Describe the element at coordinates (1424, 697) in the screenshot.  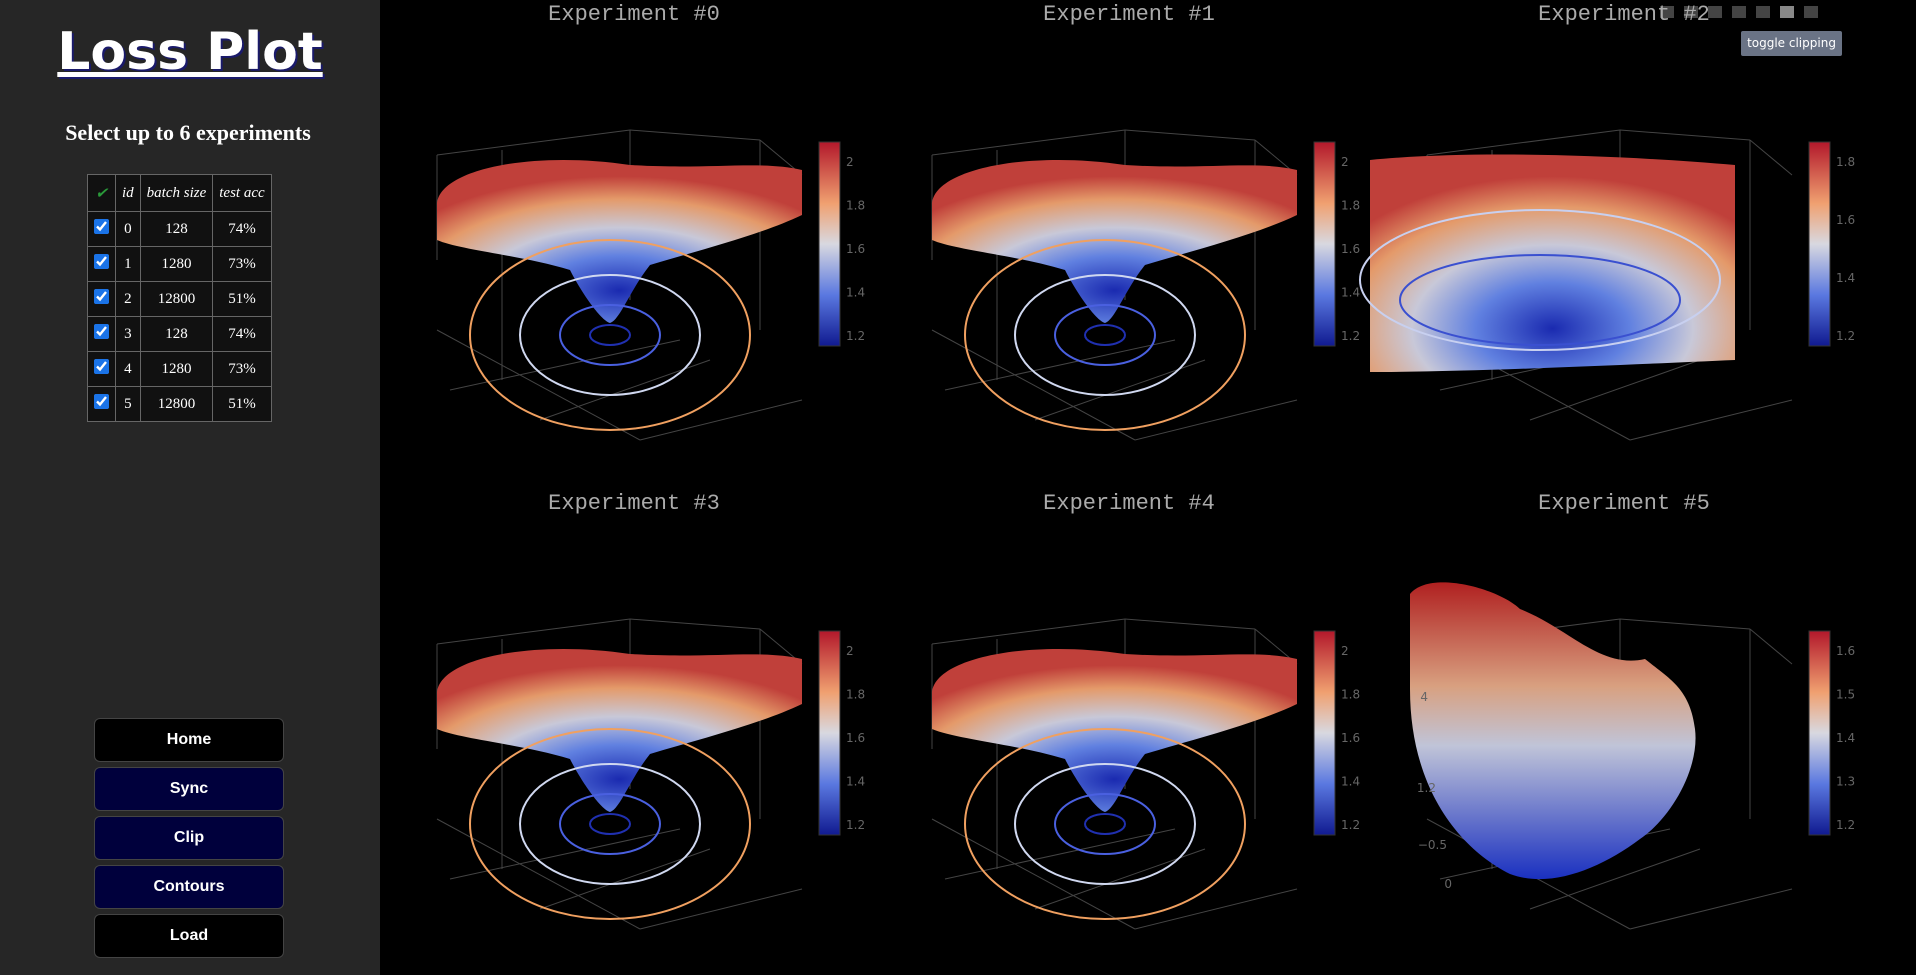
I see `axis-tick-label: 4` at that location.